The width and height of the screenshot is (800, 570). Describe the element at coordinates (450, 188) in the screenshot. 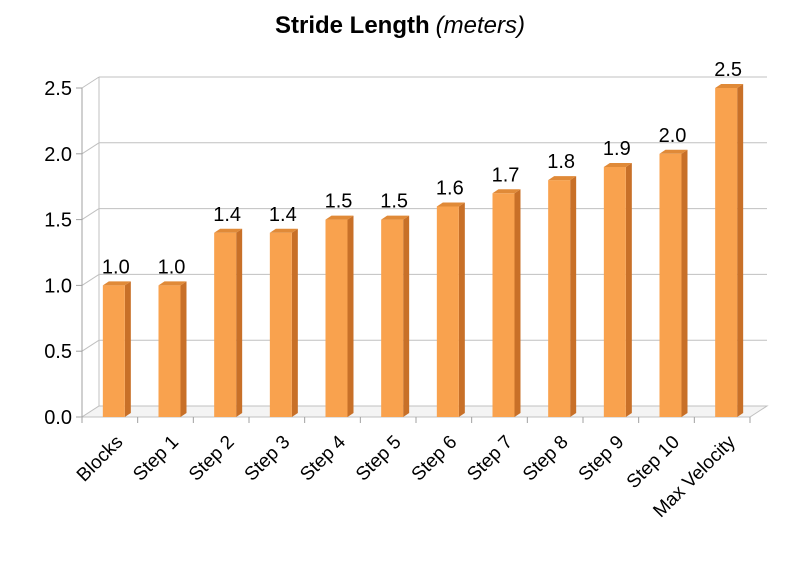

I see `data-label: 1.6` at that location.